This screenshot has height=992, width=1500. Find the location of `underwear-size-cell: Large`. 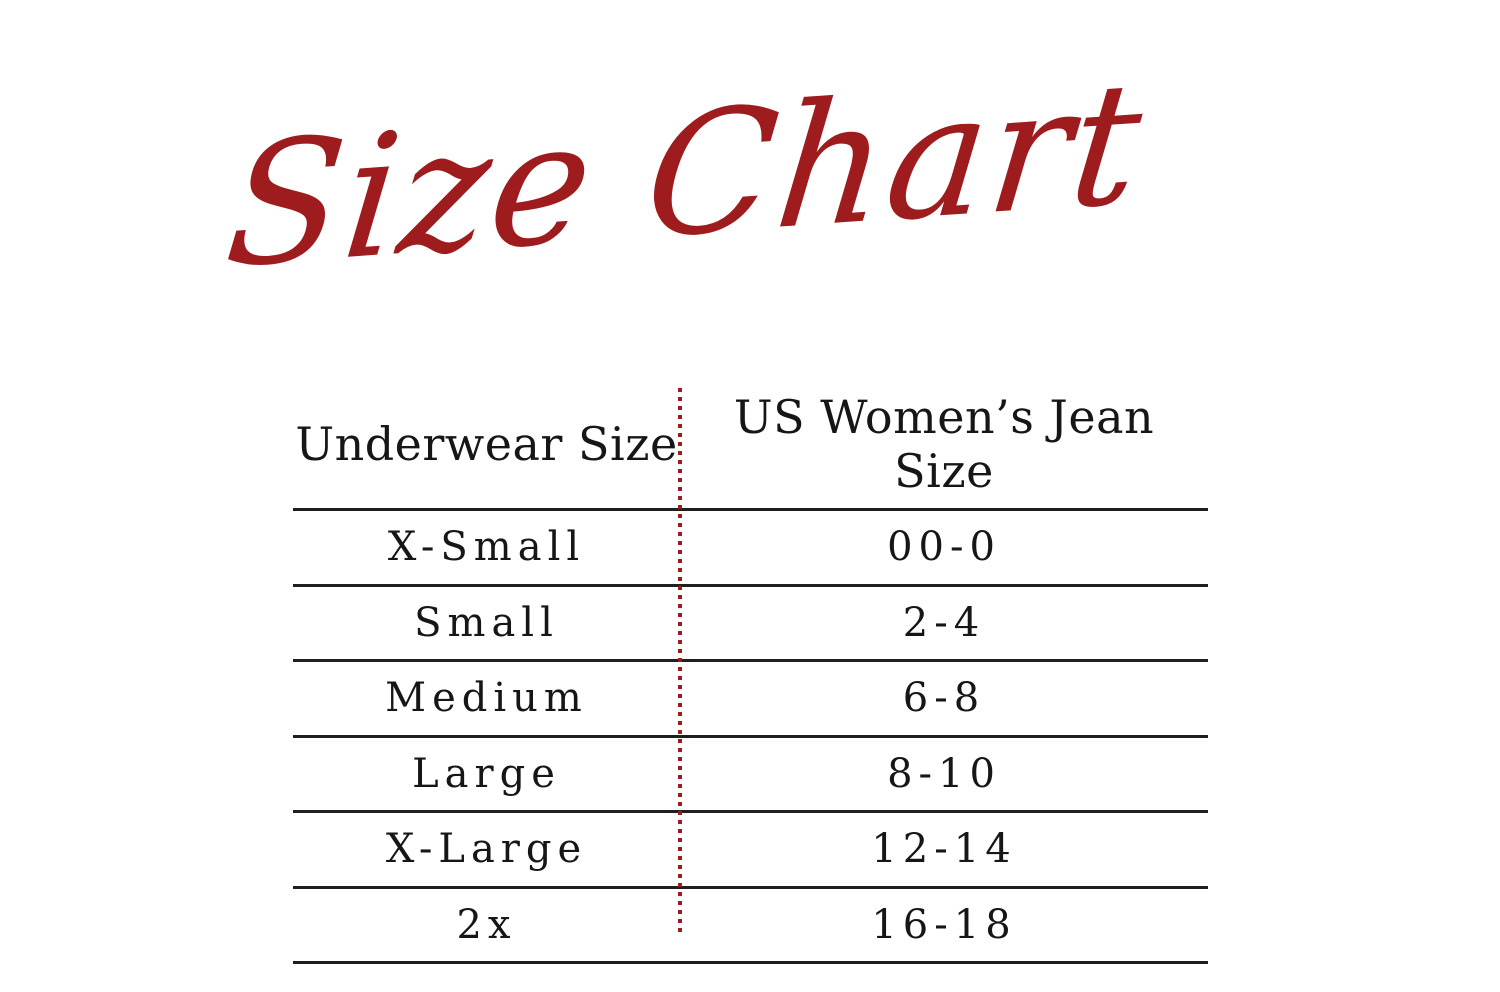

underwear-size-cell: Large is located at coordinates (486, 774).